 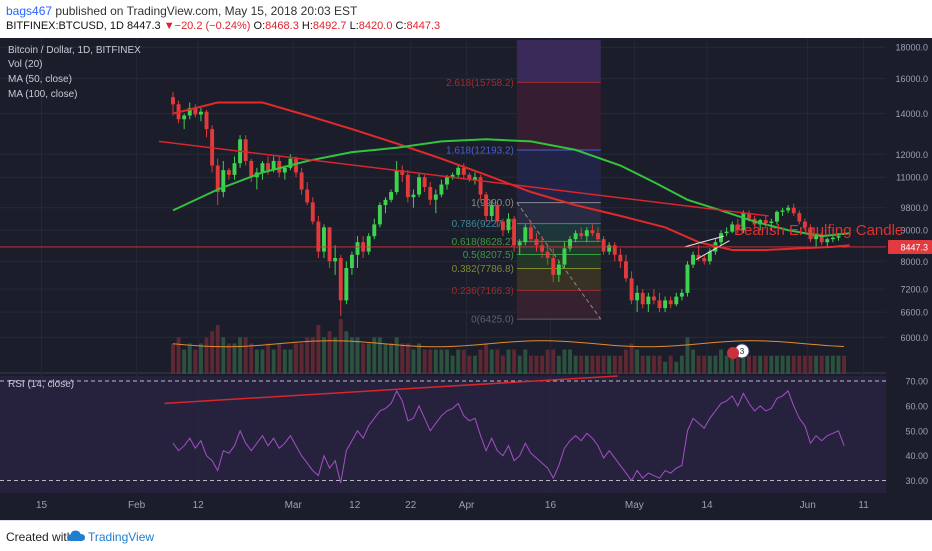 I want to click on fib-level-label: 0.5(8207.5), so click(x=488, y=255).